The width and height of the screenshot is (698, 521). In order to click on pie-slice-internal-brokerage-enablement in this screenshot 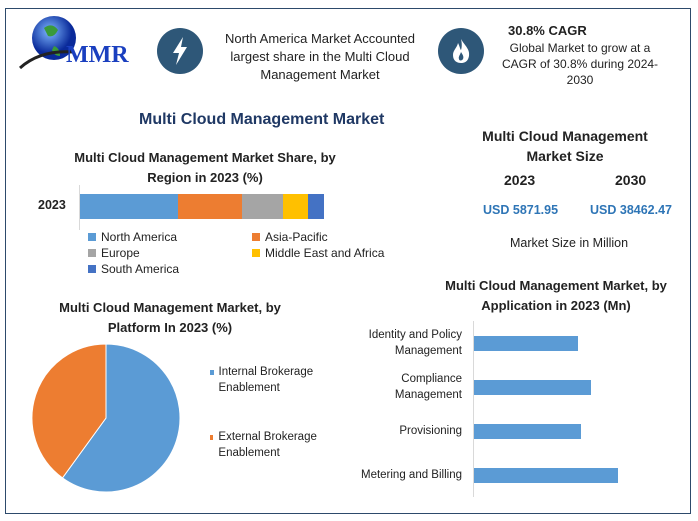, I will do `click(121, 418)`.